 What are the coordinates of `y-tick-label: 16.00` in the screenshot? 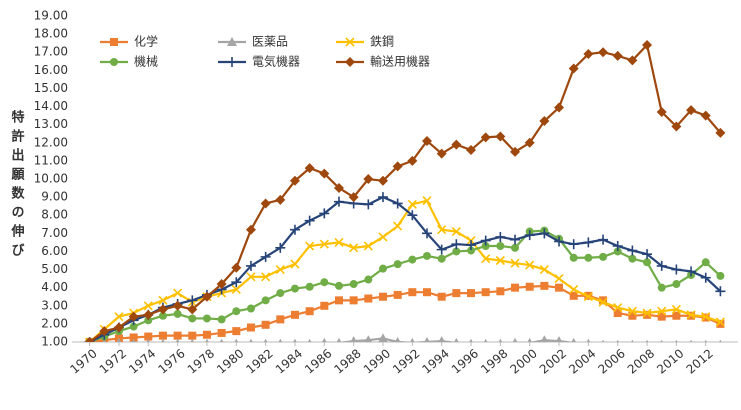 It's located at (51, 70).